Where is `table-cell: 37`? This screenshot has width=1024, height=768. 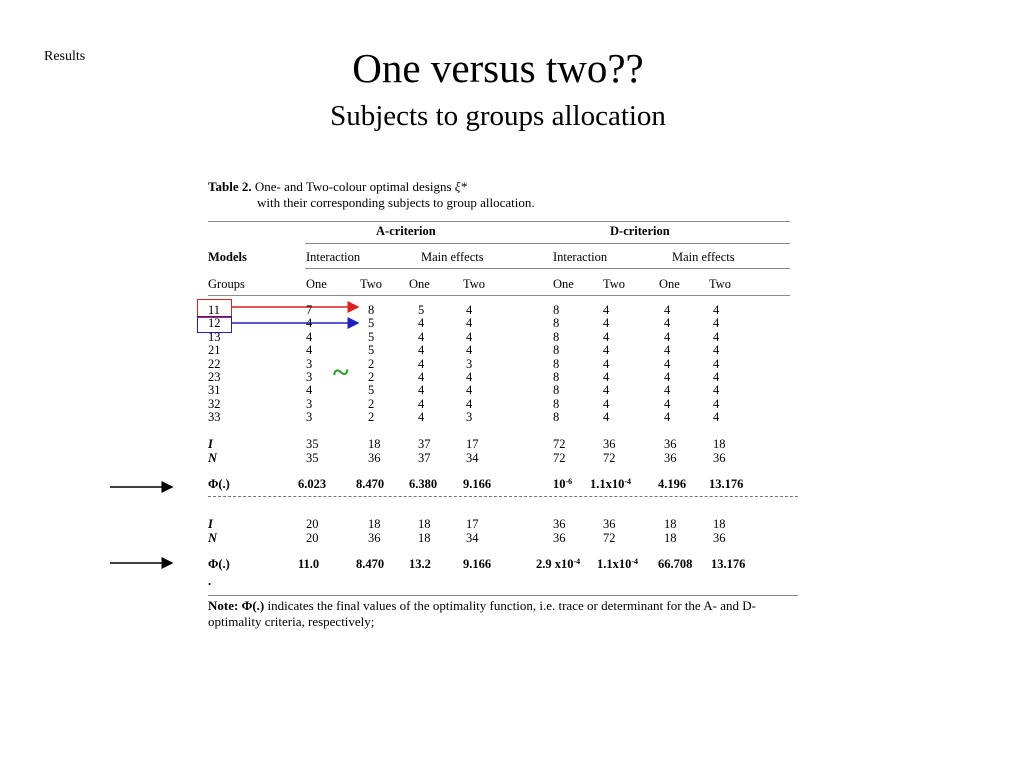 table-cell: 37 is located at coordinates (424, 444).